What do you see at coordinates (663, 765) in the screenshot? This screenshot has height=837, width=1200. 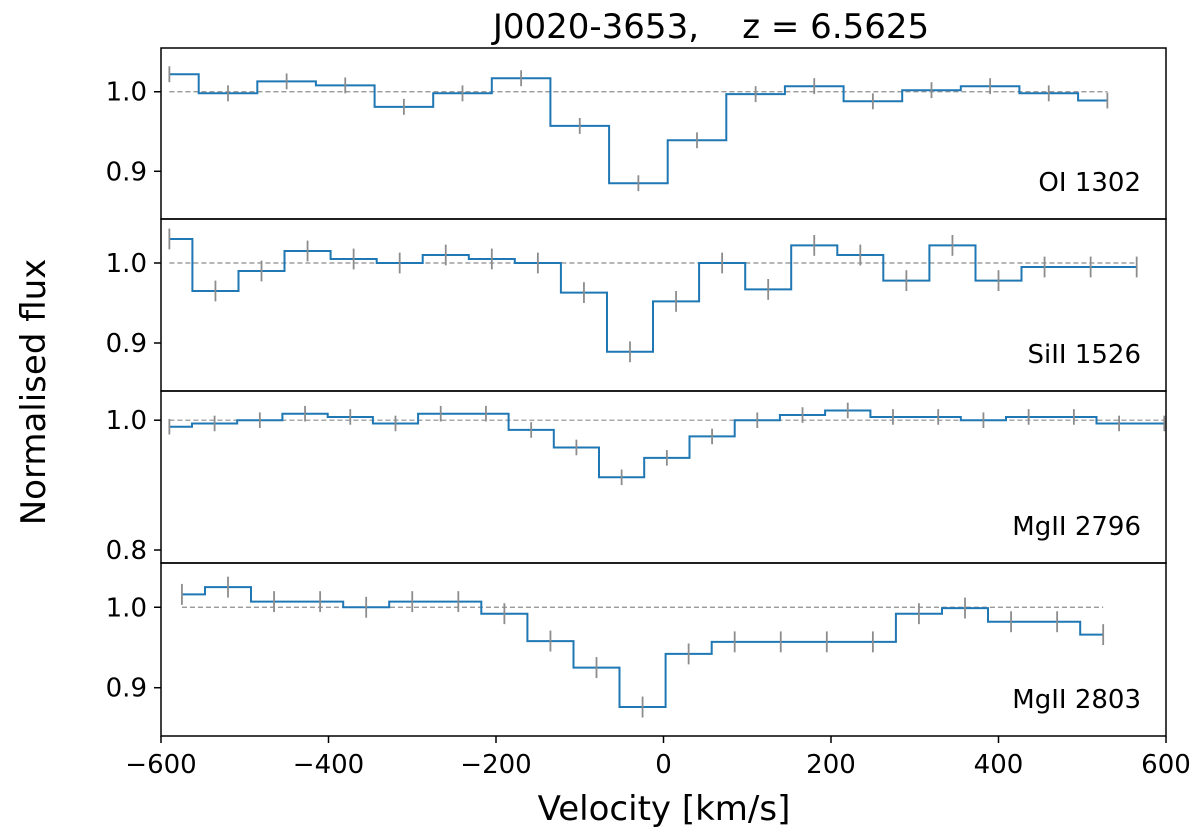 I see `x-tick-label: 0` at bounding box center [663, 765].